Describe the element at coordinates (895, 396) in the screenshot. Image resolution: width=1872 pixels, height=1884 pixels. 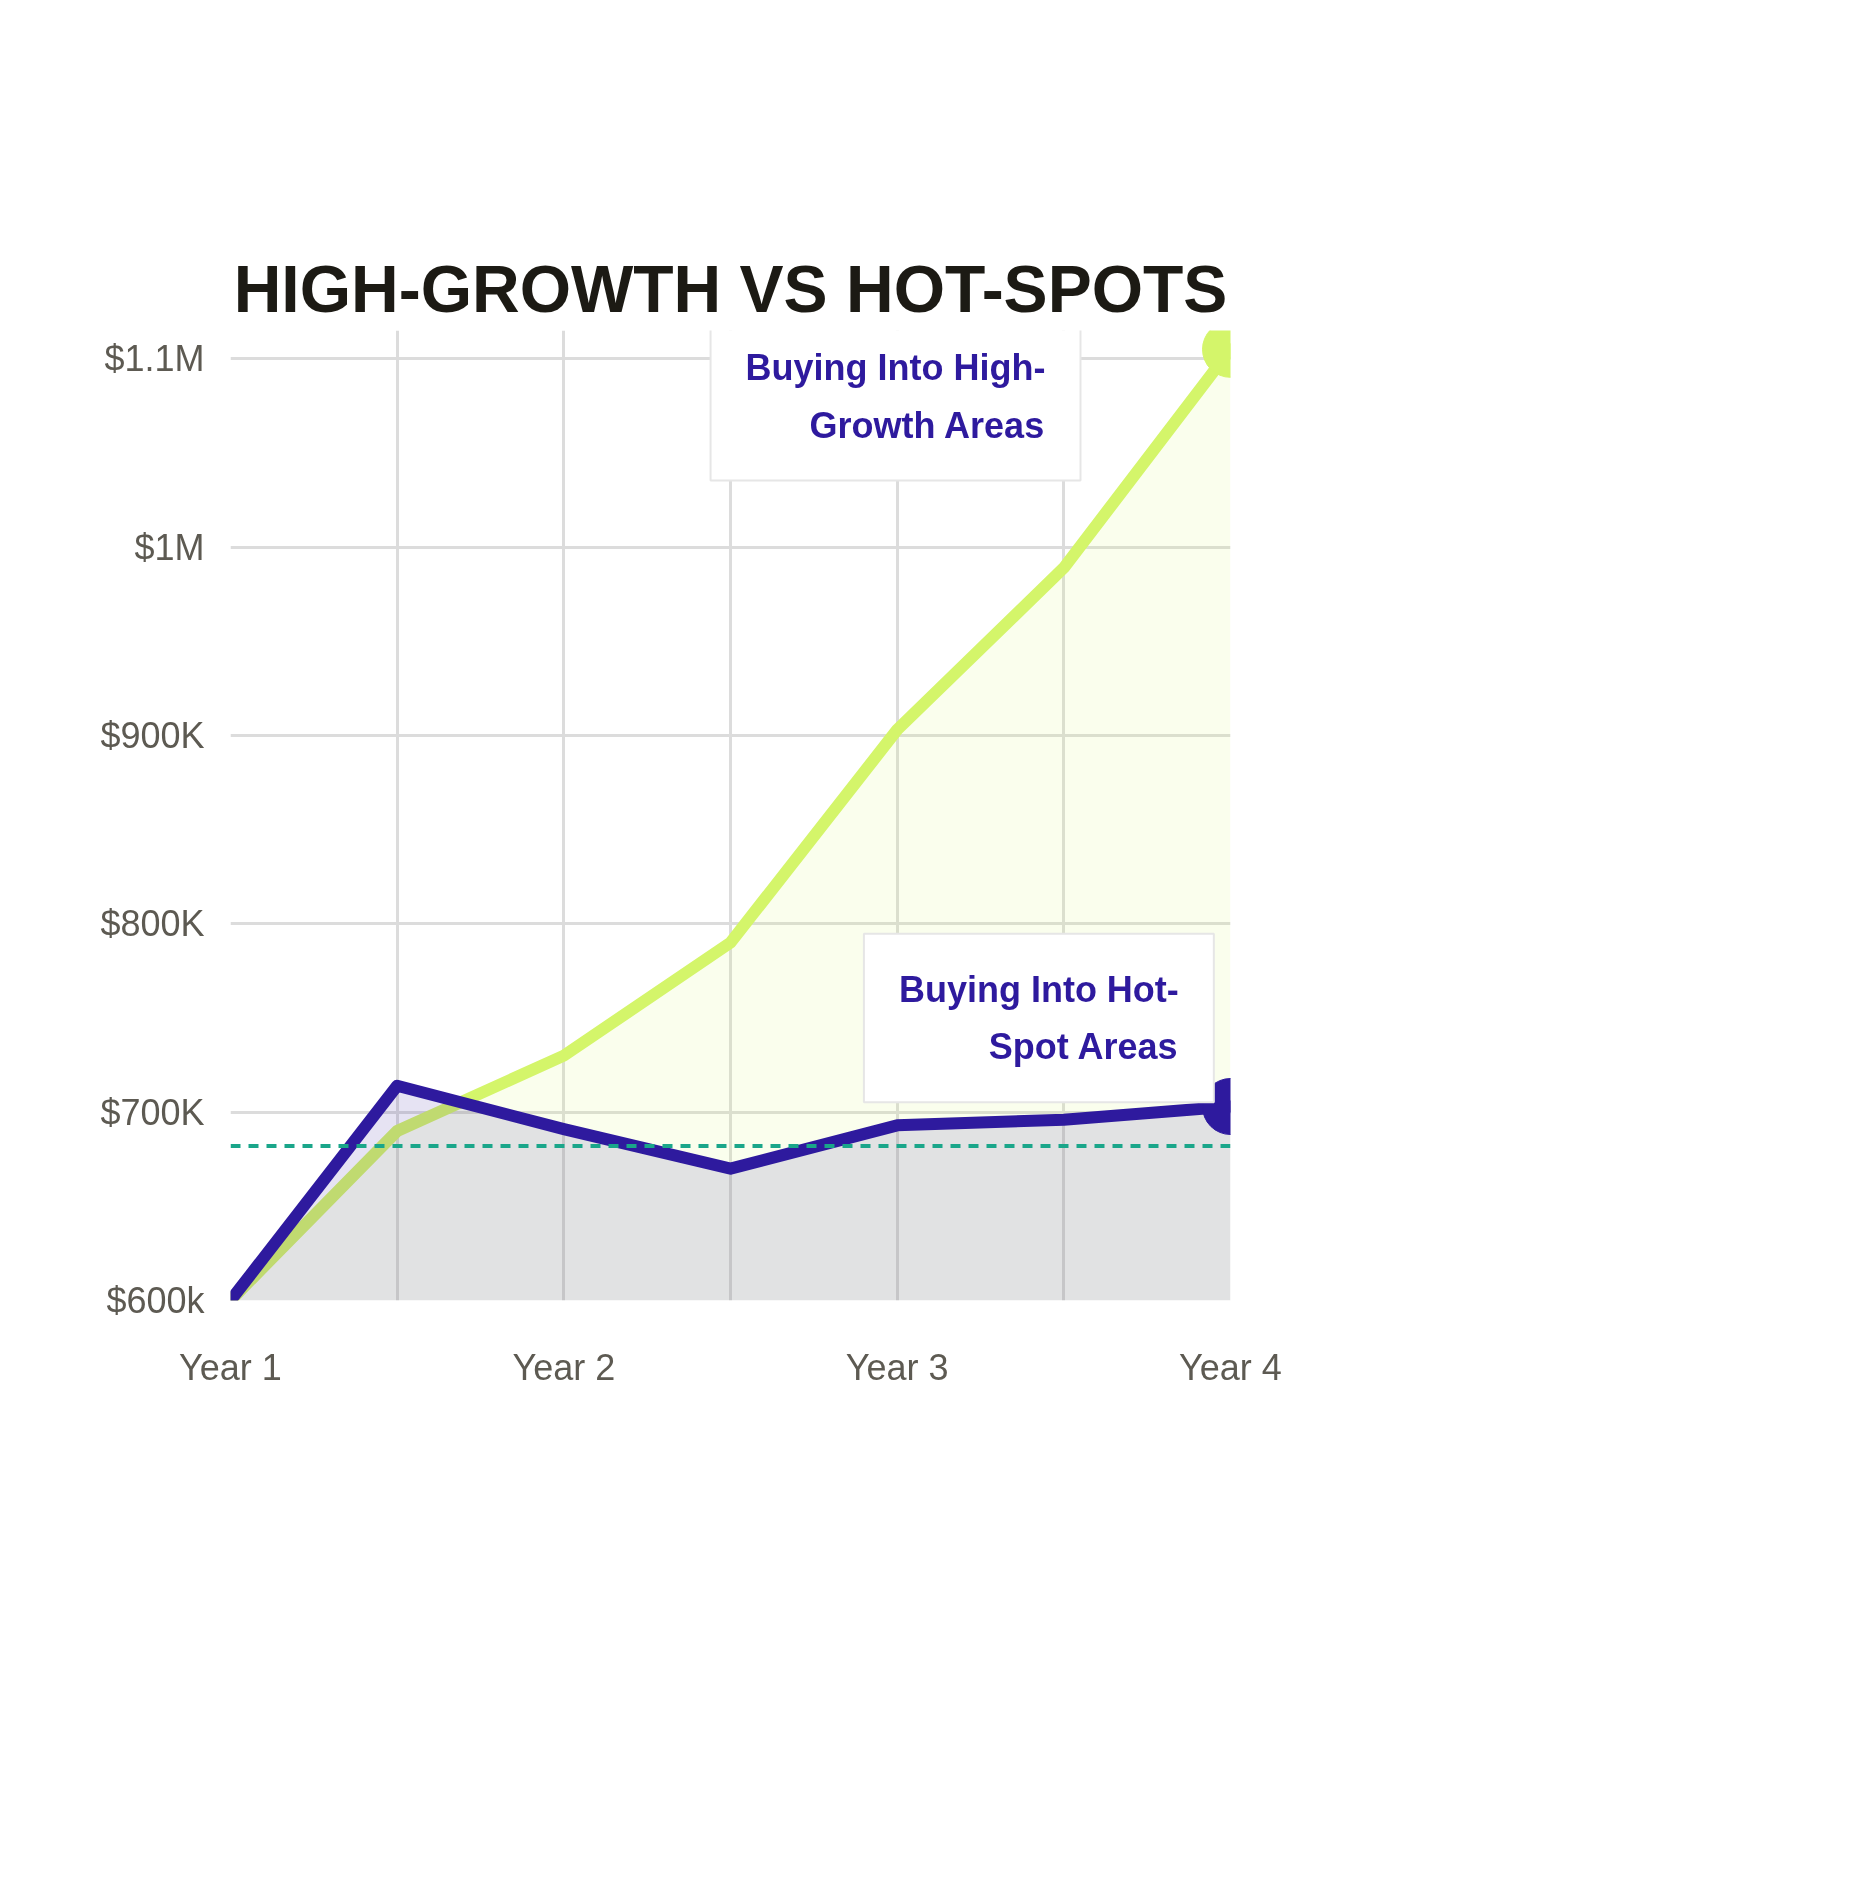
I see `text: Buying Into High-Growth Areas` at that location.